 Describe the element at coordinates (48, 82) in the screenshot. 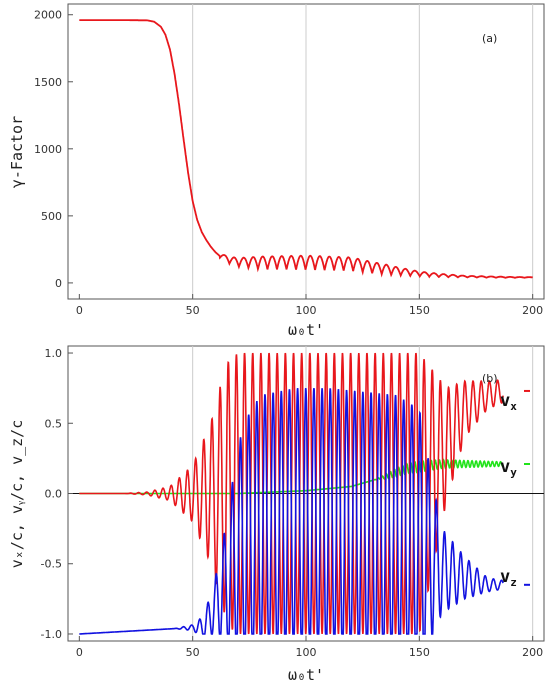

I see `y-tick-label: 1500` at that location.